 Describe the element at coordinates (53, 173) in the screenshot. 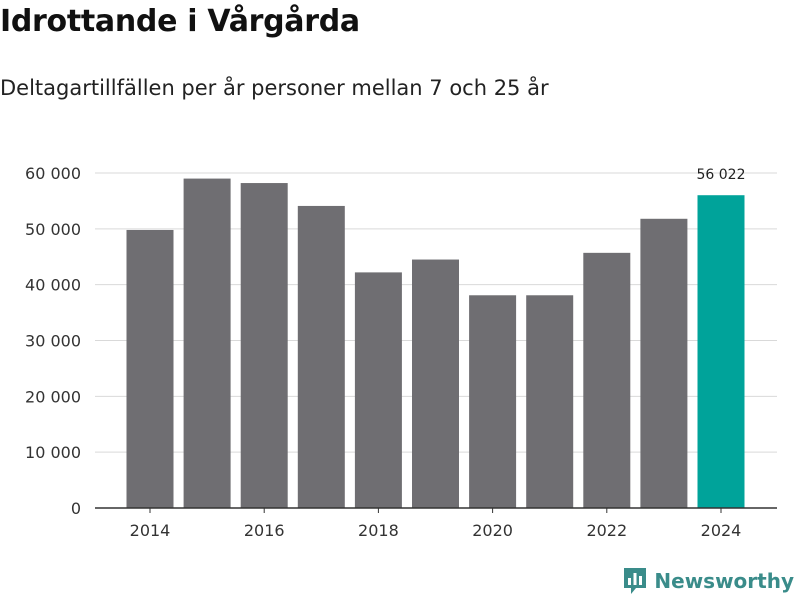

I see `y-tick-label: 60 000` at that location.